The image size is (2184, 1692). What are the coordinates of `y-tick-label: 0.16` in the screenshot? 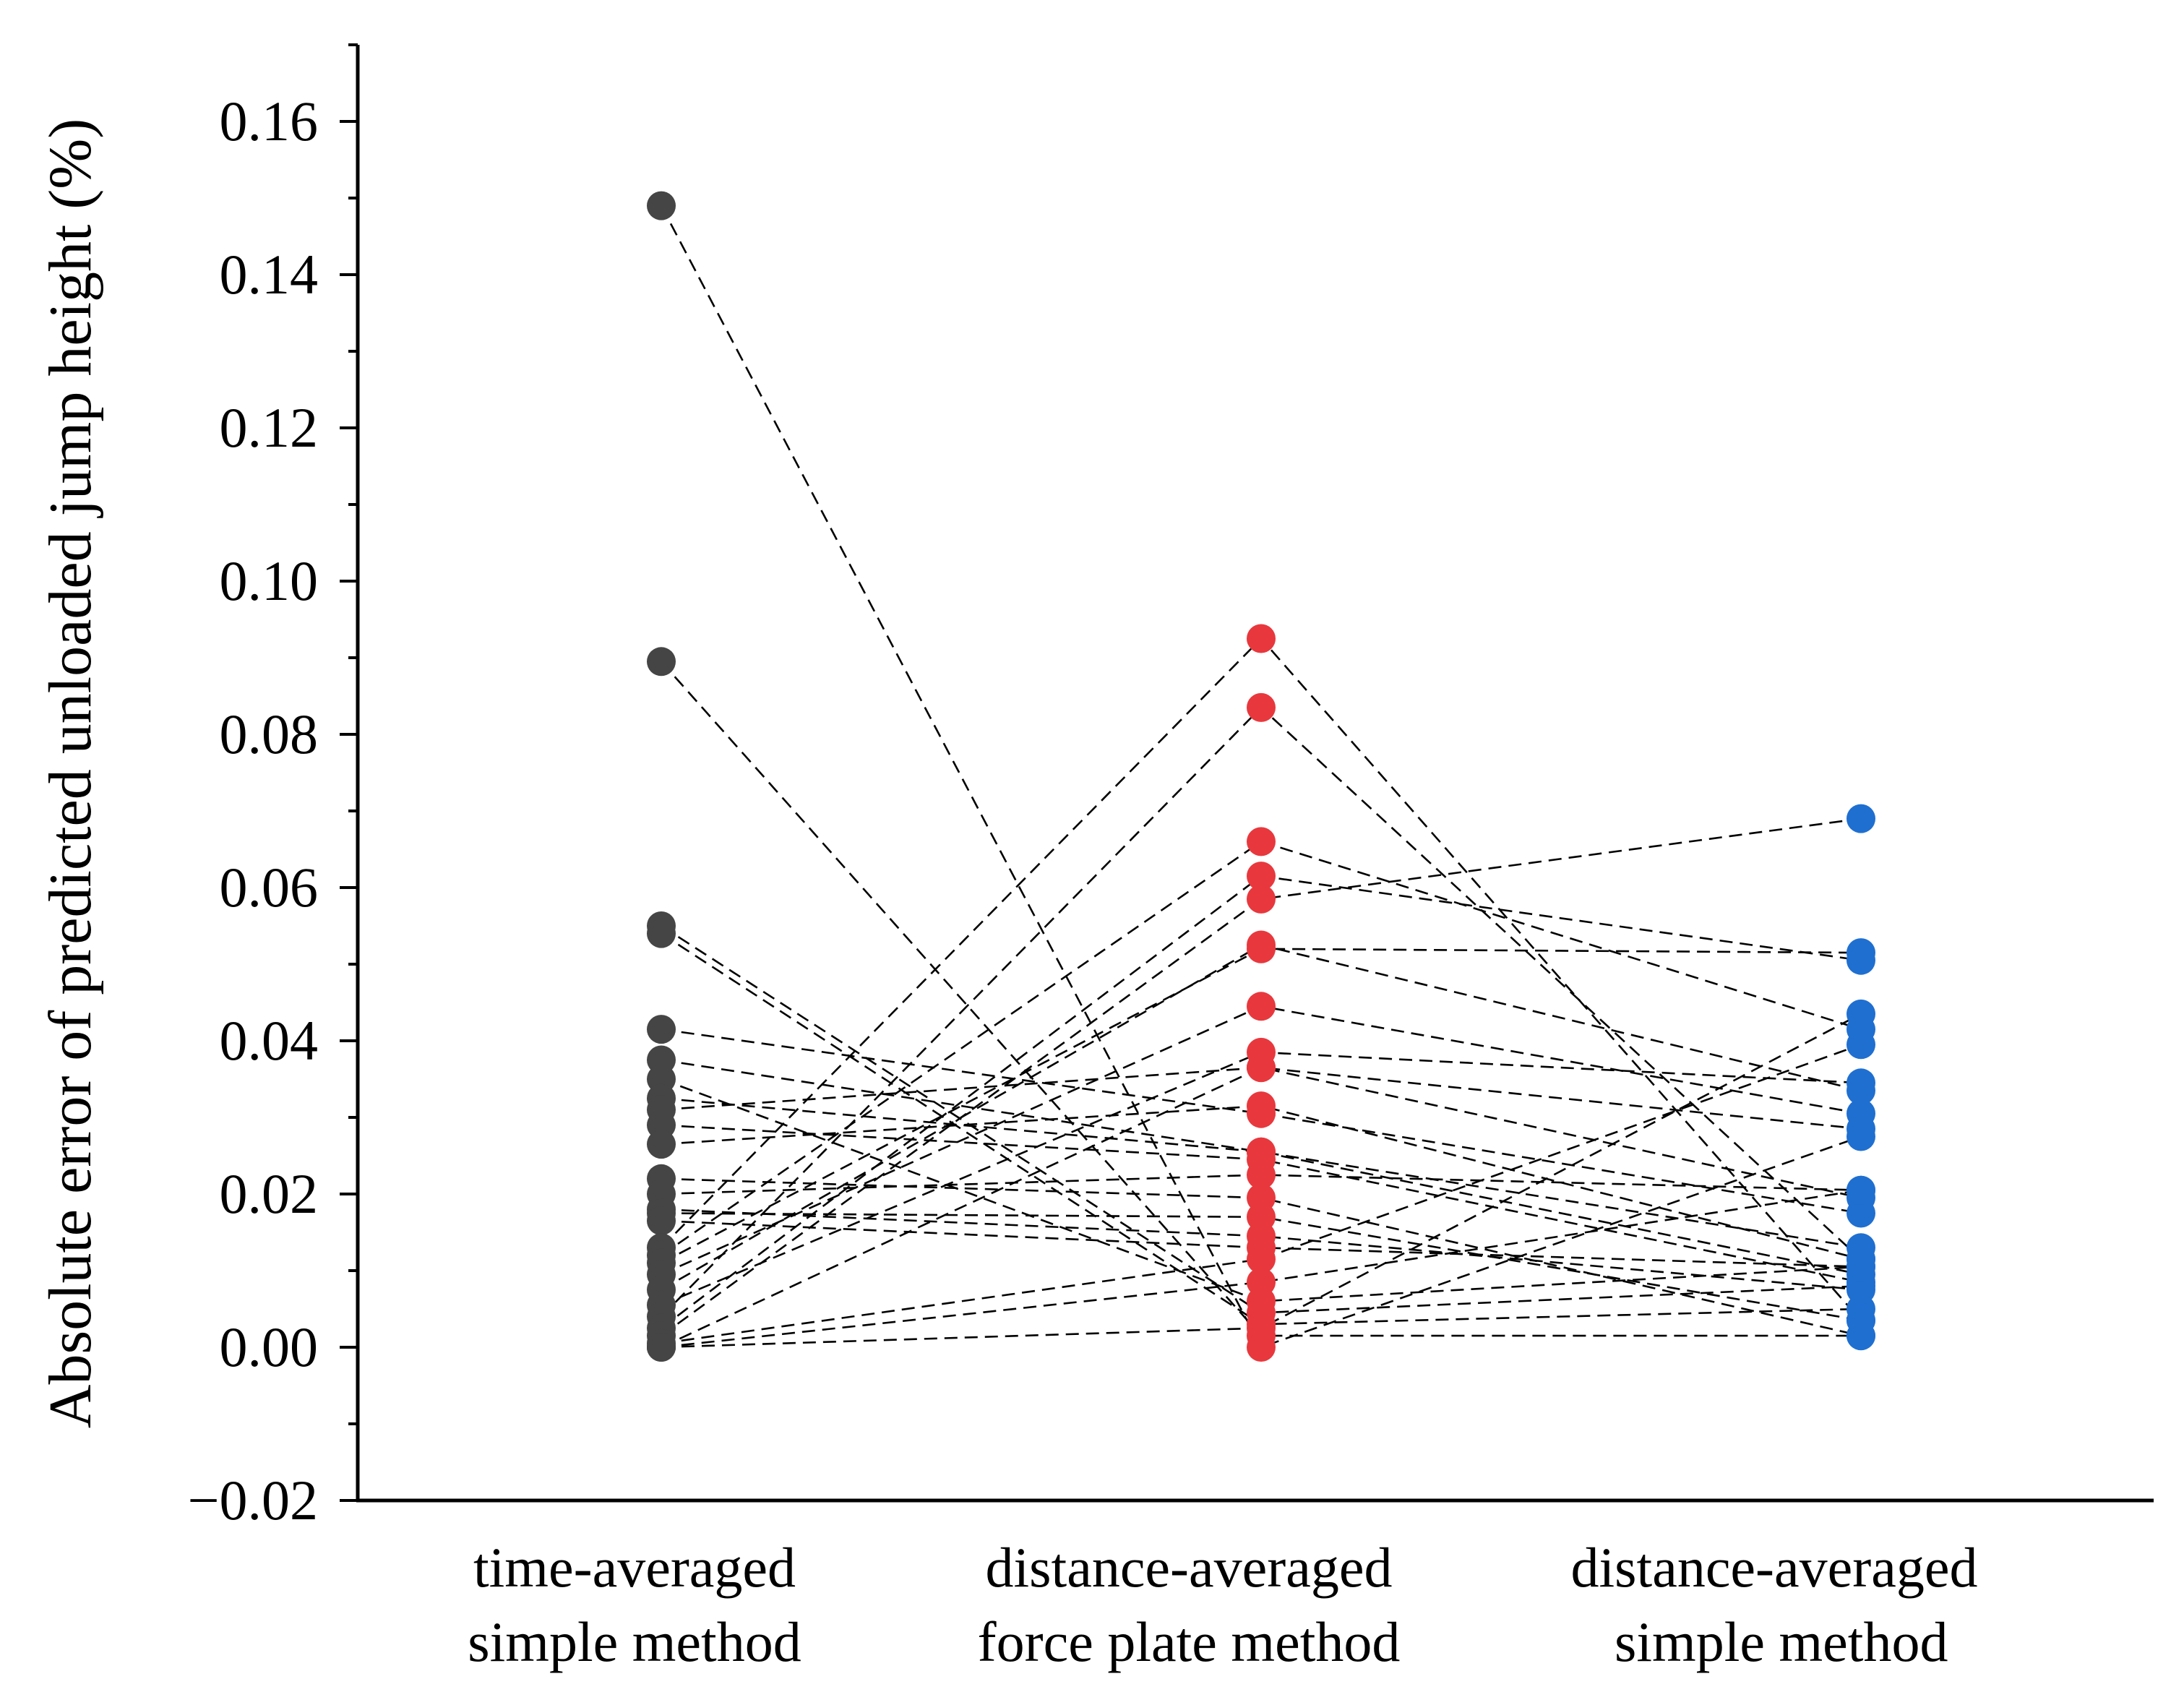 It's located at (269, 122).